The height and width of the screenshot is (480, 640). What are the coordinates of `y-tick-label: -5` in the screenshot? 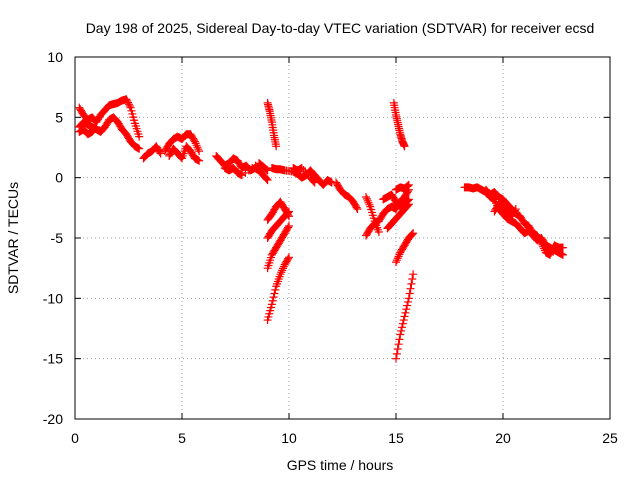 It's located at (57, 238).